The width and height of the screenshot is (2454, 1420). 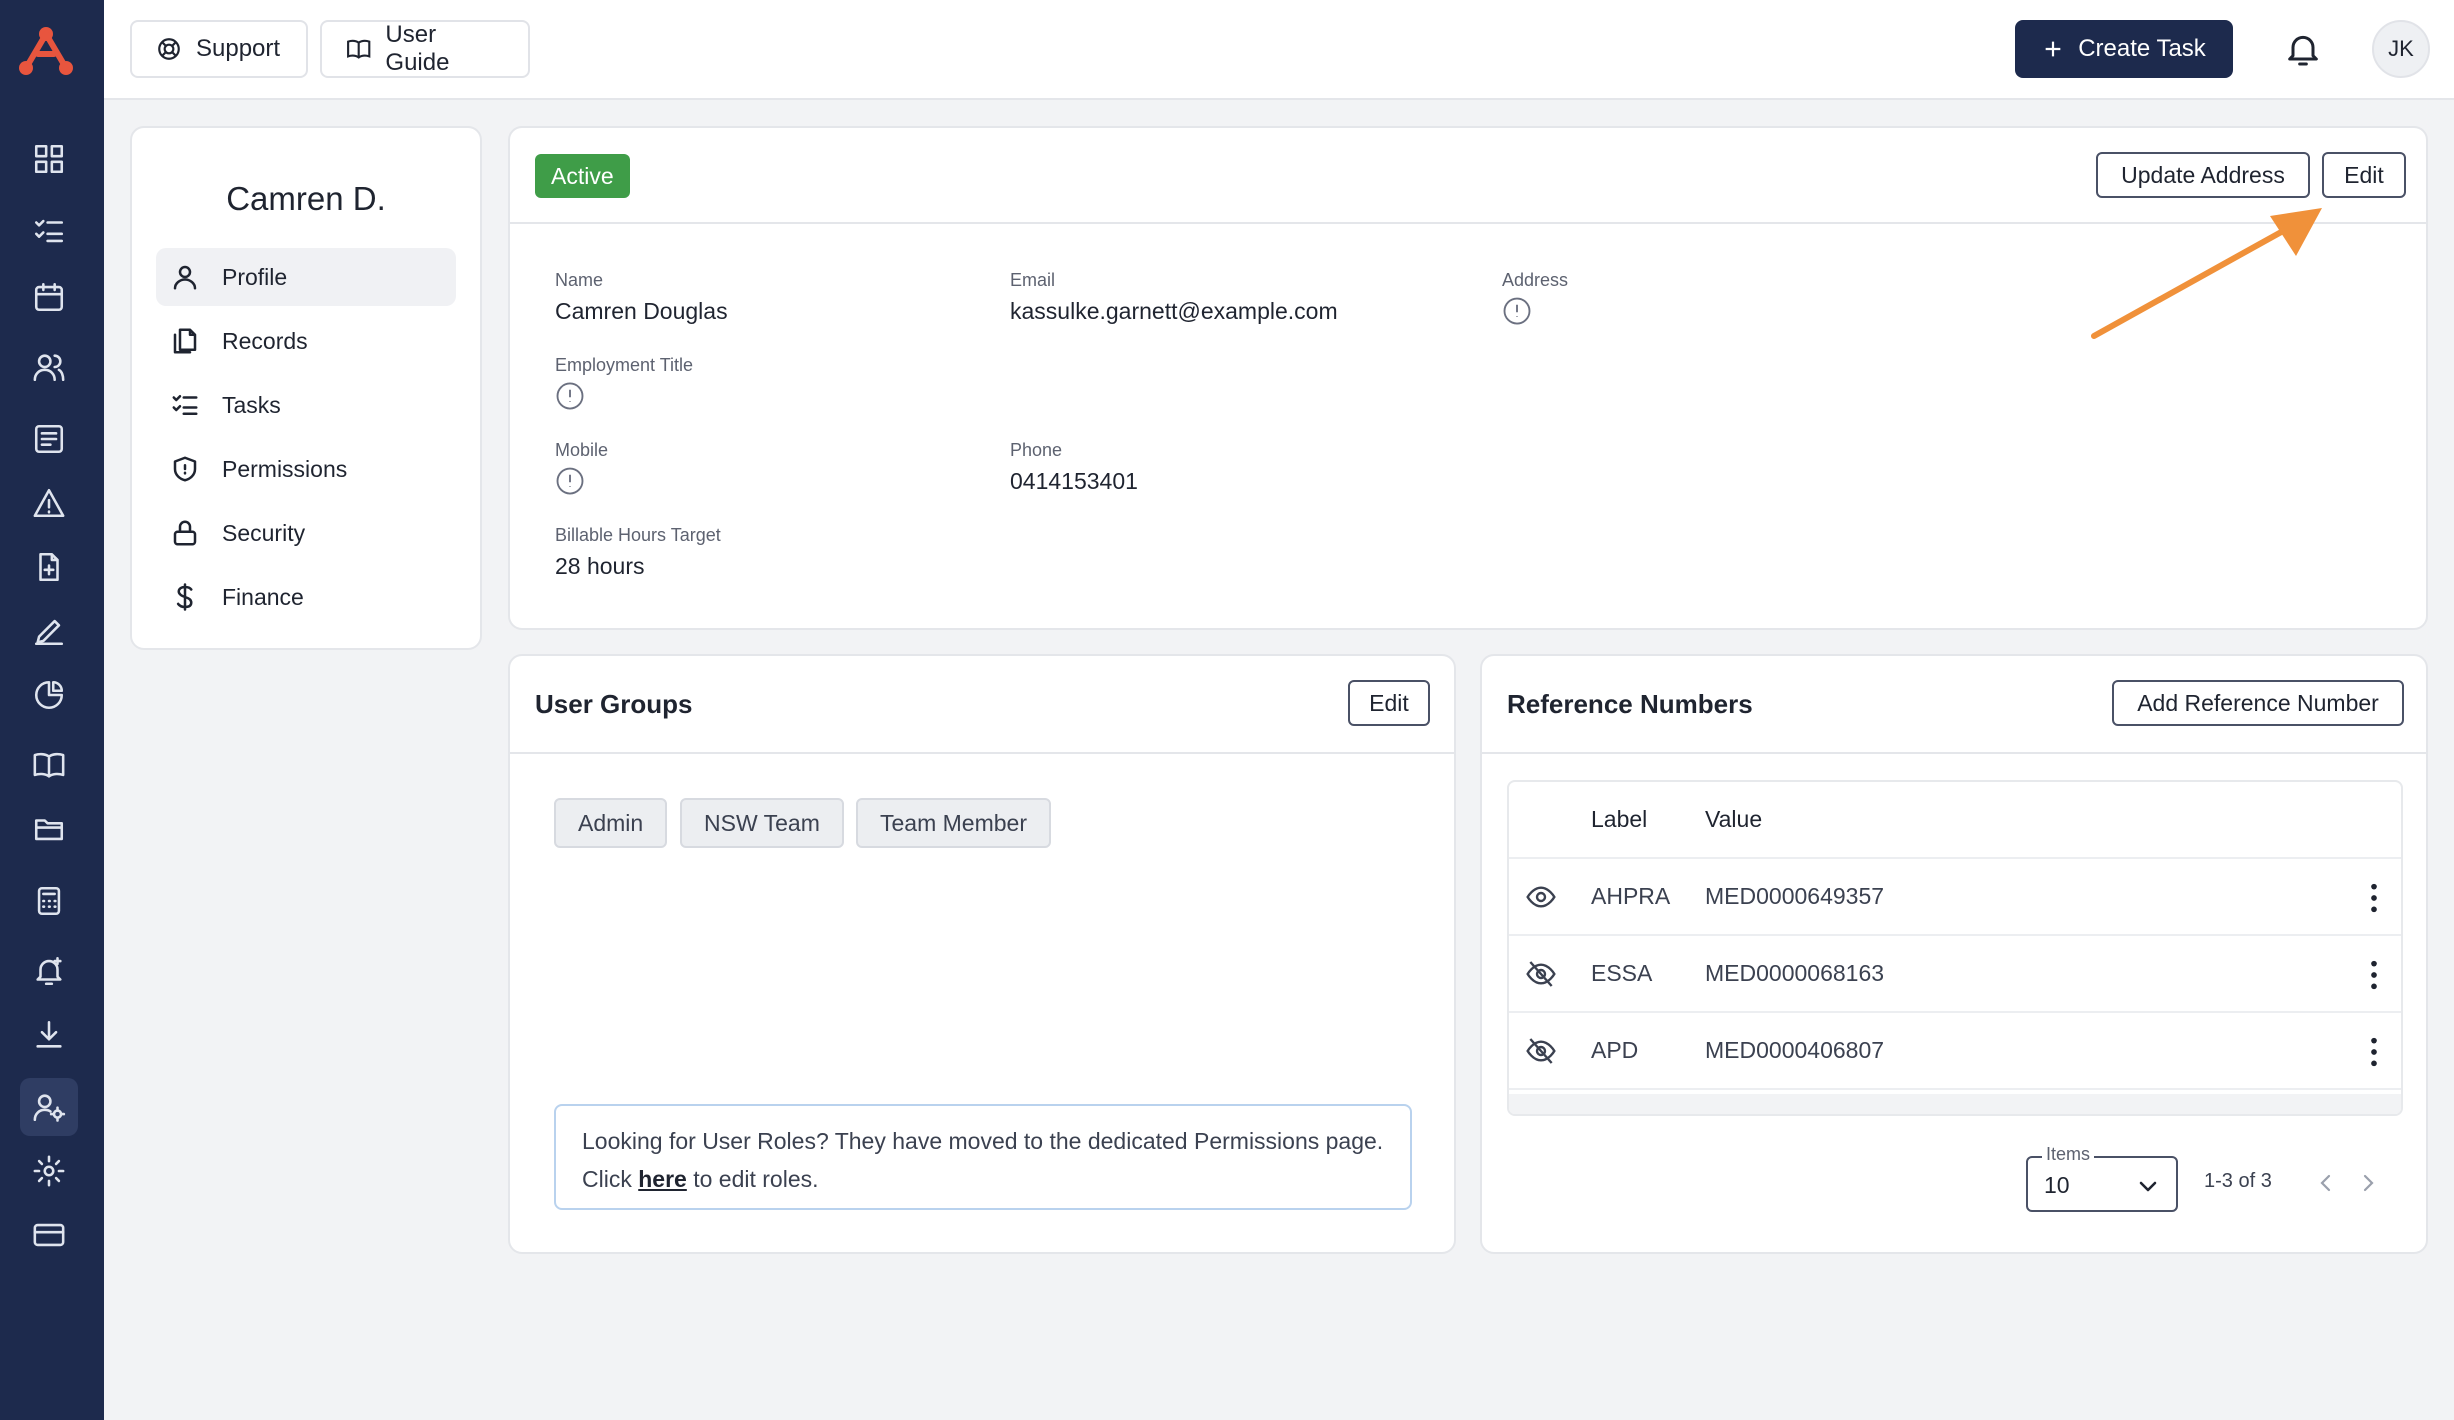 What do you see at coordinates (614, 704) in the screenshot?
I see `user-groups-title: User Groups` at bounding box center [614, 704].